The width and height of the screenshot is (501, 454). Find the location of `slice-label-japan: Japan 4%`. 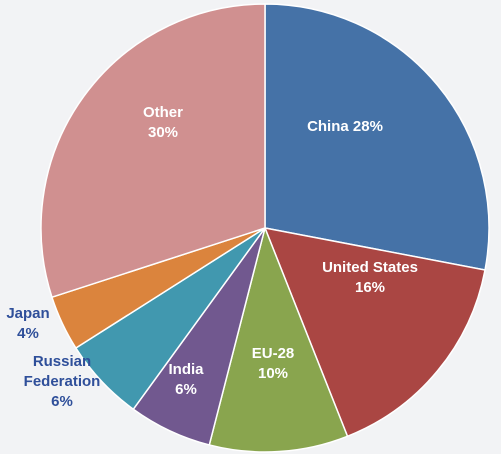

slice-label-japan: Japan 4% is located at coordinates (27, 323).